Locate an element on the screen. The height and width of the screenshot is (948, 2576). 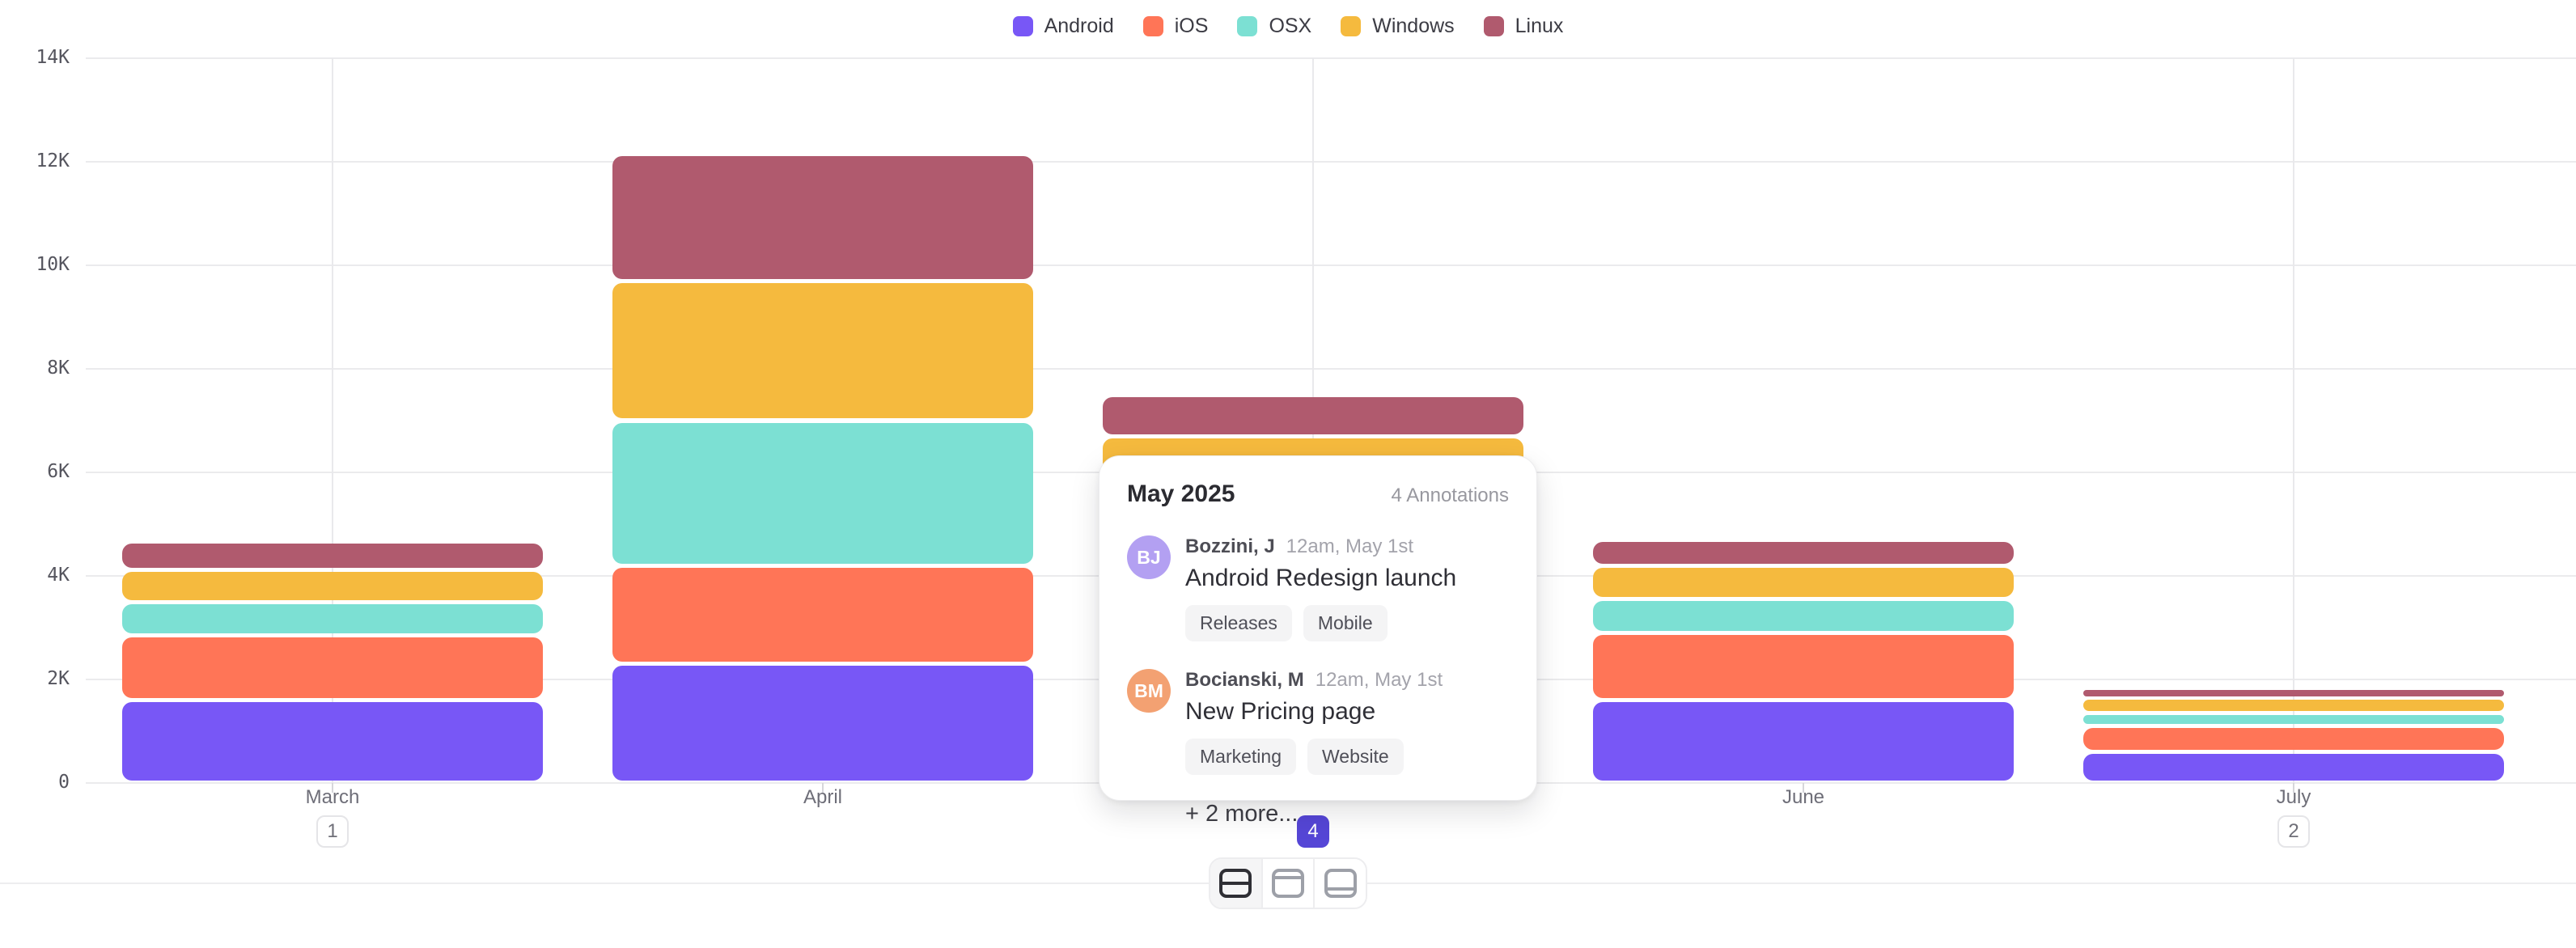
split-row-view-icon-bar is located at coordinates (1235, 883).